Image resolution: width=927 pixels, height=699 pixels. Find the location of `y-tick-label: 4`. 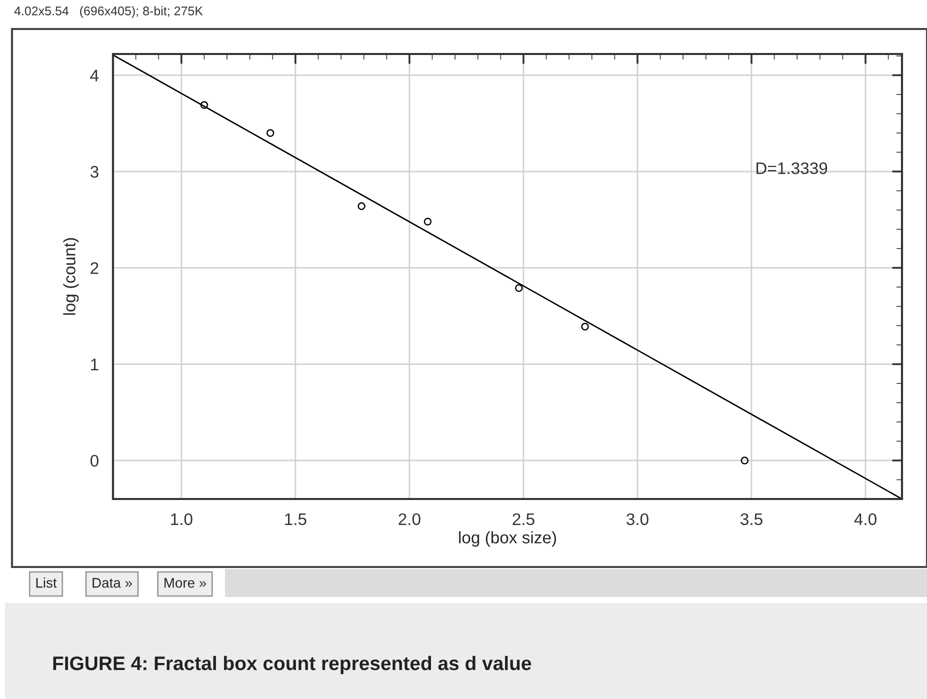

y-tick-label: 4 is located at coordinates (94, 76).